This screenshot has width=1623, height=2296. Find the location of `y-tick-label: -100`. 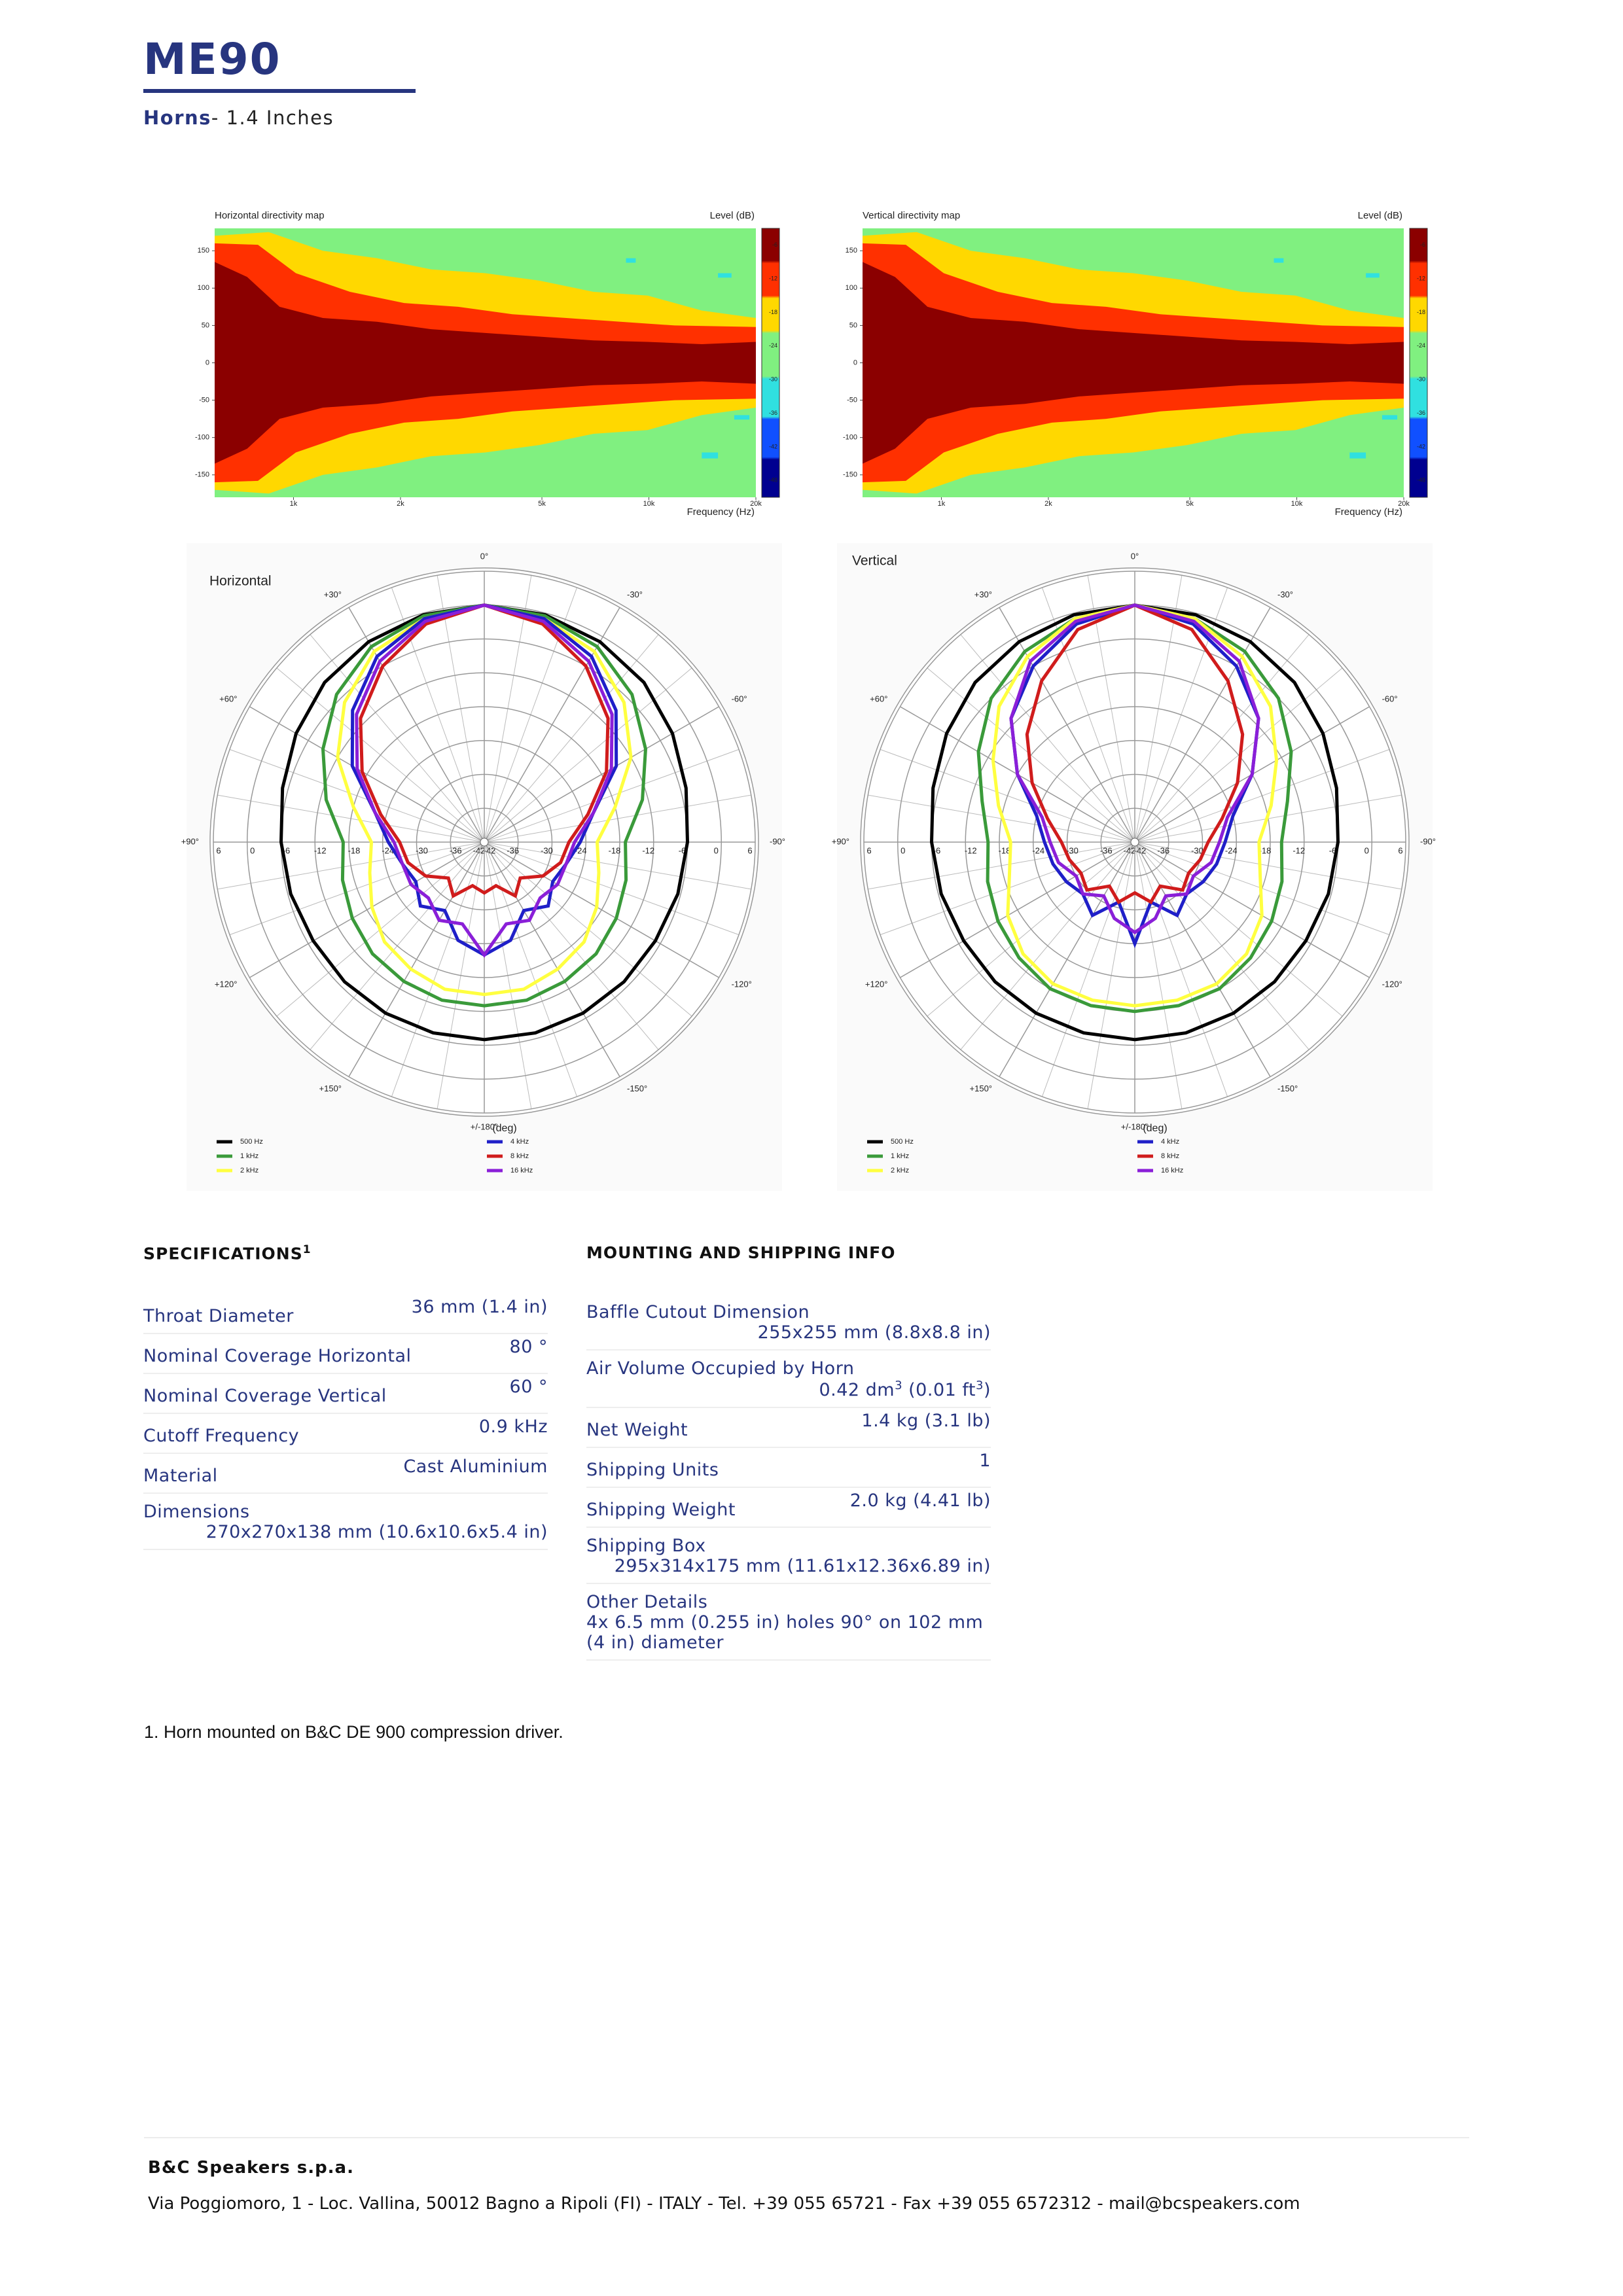

y-tick-label: -100 is located at coordinates (202, 438).